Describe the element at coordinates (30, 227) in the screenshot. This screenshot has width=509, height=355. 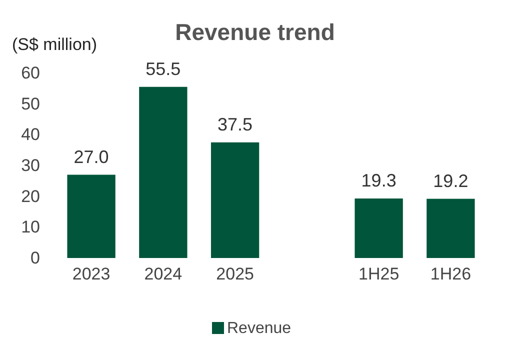
I see `y-tick-label: 10` at that location.